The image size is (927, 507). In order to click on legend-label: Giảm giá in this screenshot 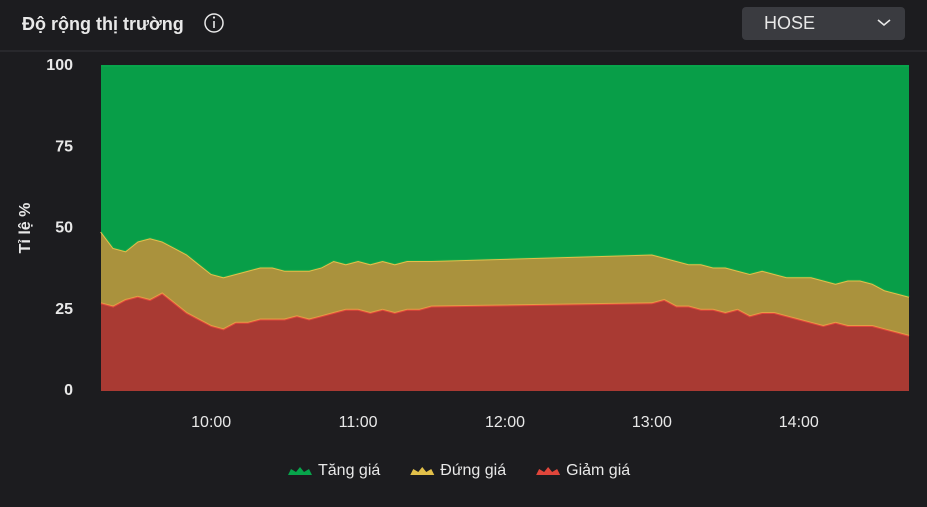, I will do `click(598, 470)`.